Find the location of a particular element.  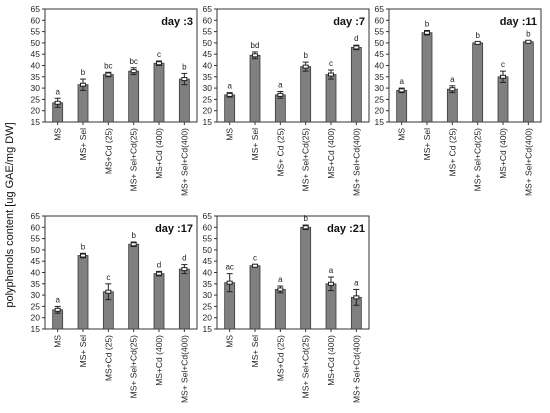

panel-title: day :17 is located at coordinates (174, 229).